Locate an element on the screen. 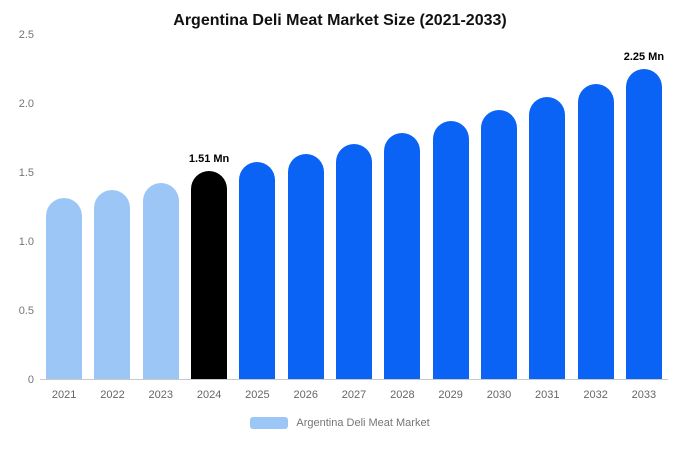 The image size is (680, 450). bar-2029 is located at coordinates (450, 249).